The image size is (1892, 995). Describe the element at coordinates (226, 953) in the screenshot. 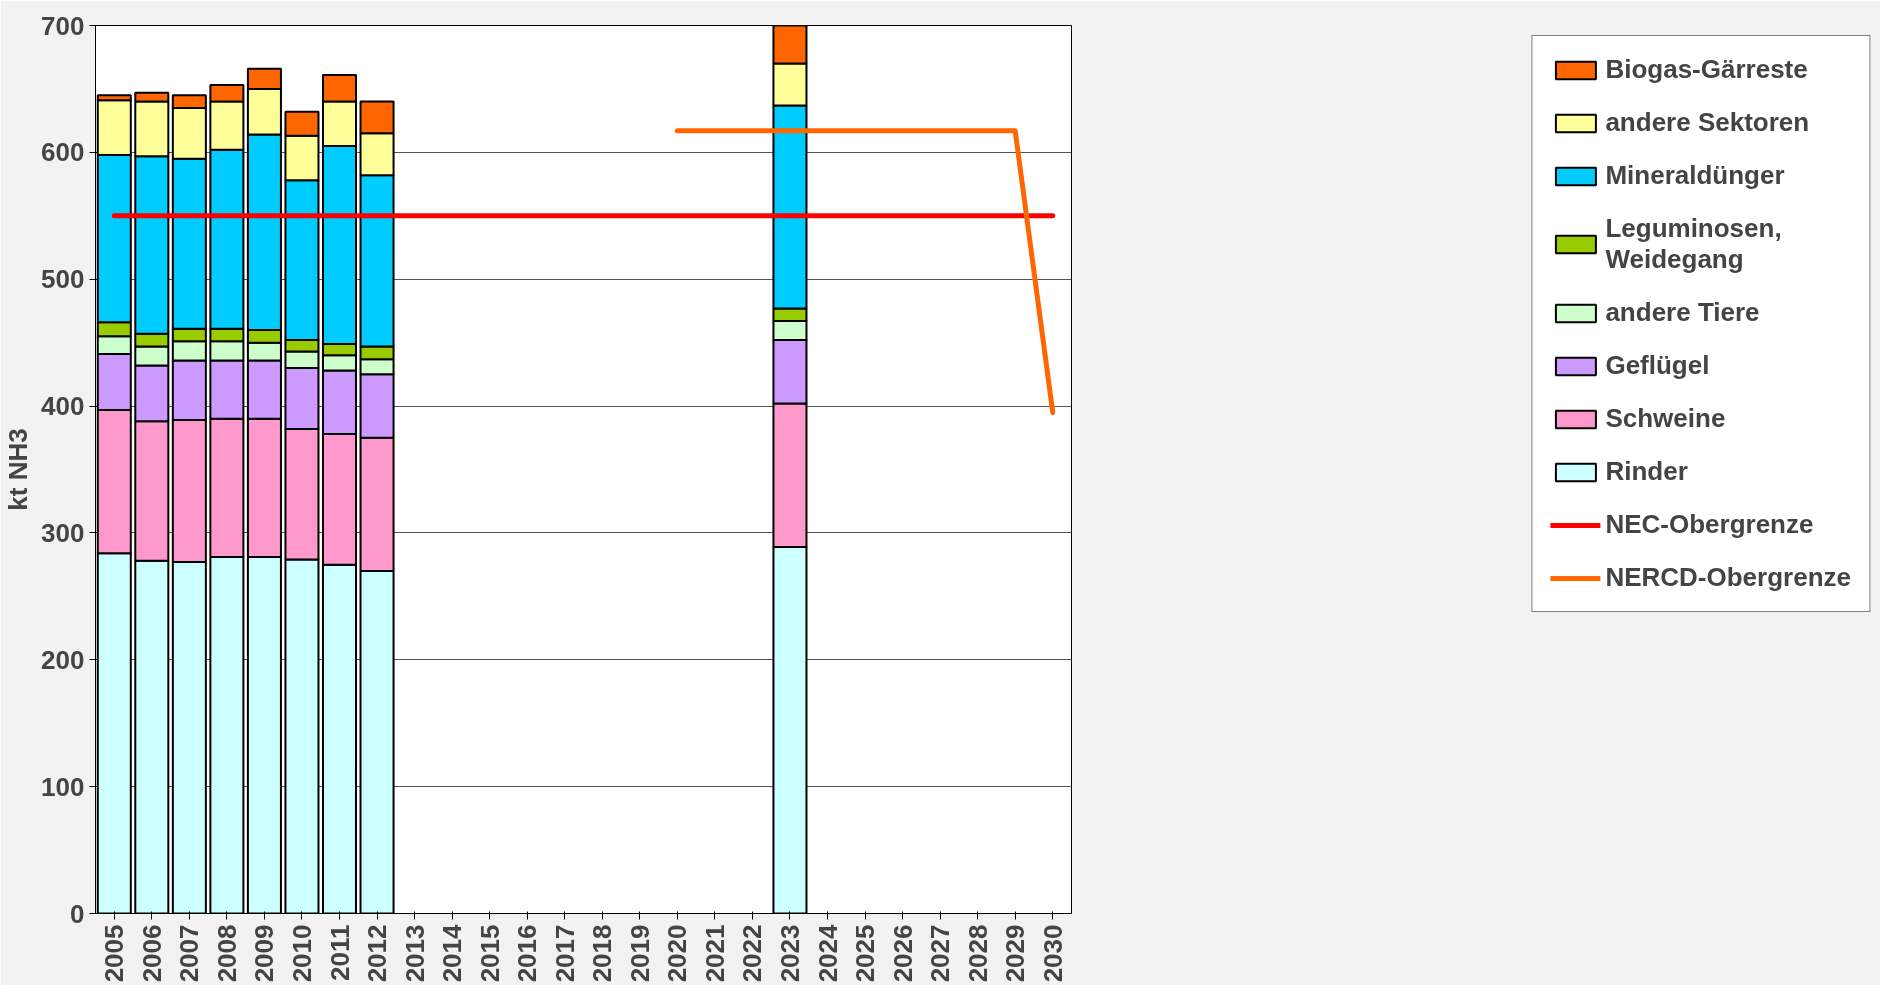

I see `x-tick-label: 2008` at that location.